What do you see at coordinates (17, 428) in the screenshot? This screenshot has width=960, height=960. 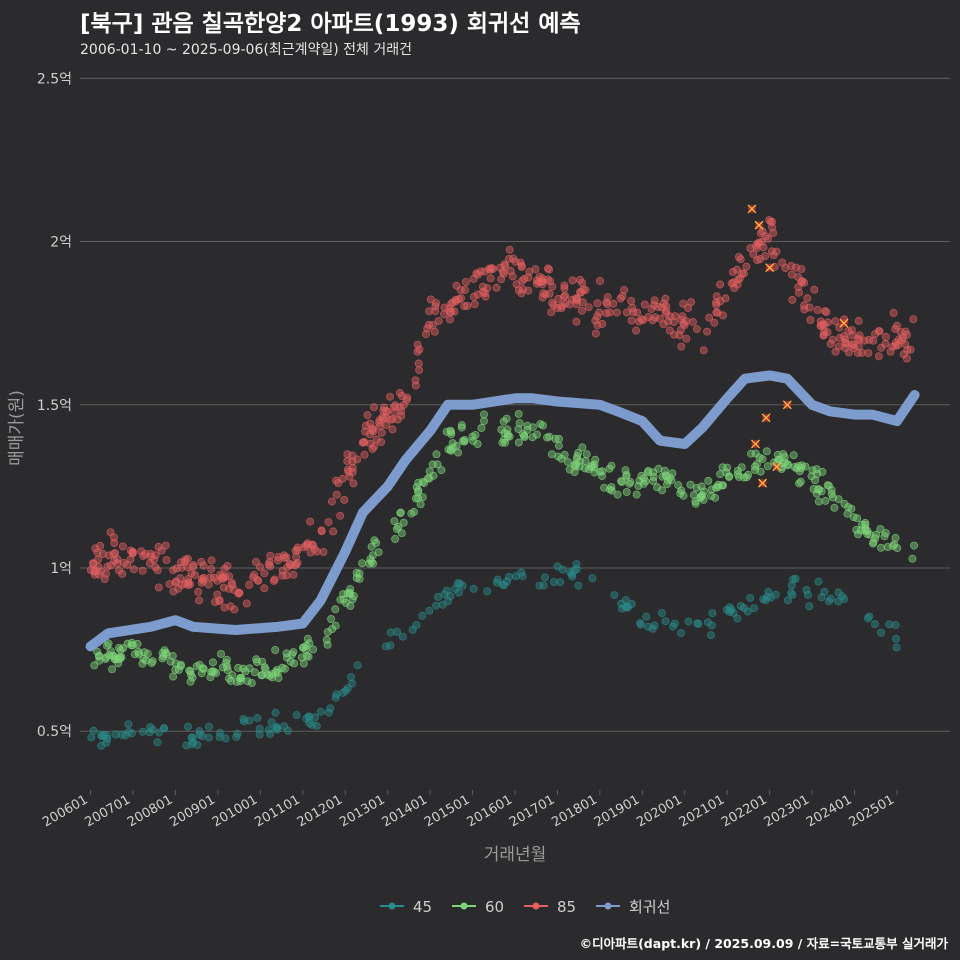 I see `y-axis-label: 매매가(원)` at bounding box center [17, 428].